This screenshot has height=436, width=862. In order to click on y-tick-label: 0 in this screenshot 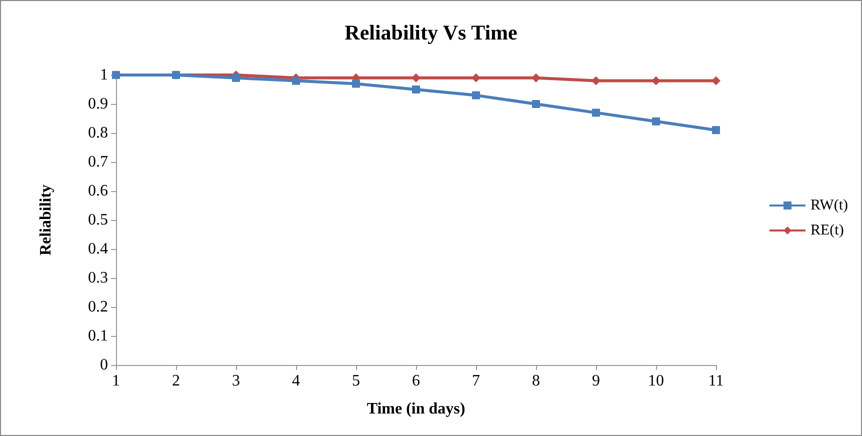, I will do `click(104, 365)`.